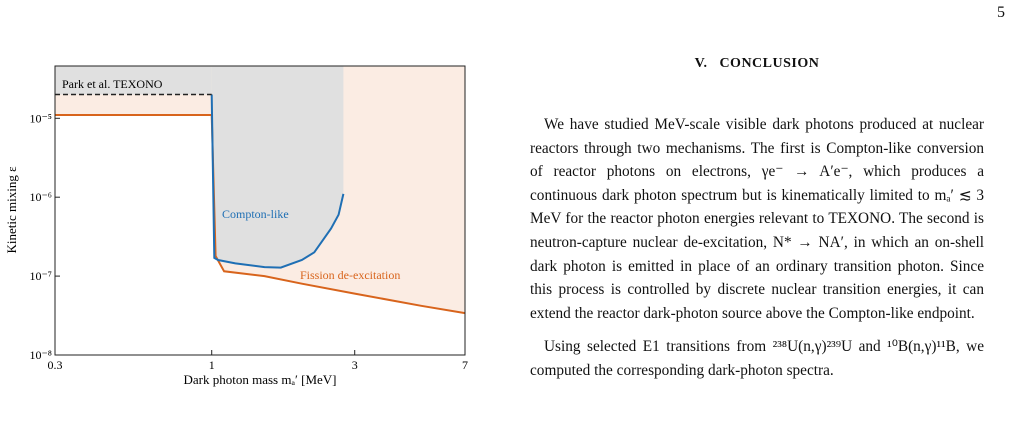 Image resolution: width=1013 pixels, height=431 pixels. Describe the element at coordinates (277, 181) in the screenshot. I see `limit-line` at that location.